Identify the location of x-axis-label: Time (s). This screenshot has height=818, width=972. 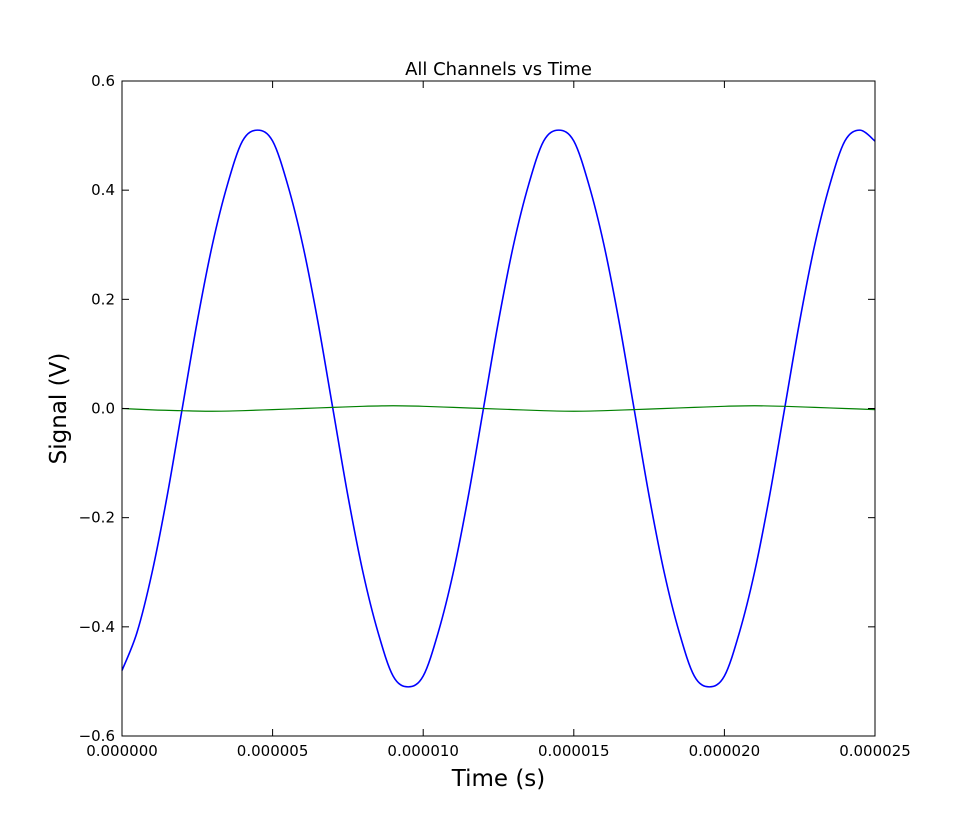
(498, 779).